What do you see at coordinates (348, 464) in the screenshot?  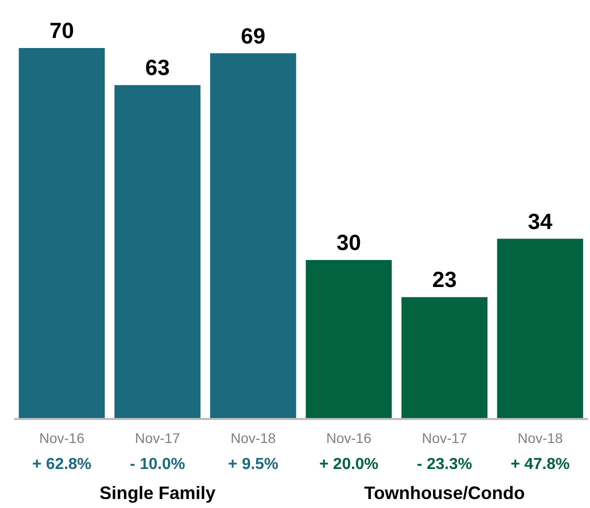 I see `text: + 20.0%` at bounding box center [348, 464].